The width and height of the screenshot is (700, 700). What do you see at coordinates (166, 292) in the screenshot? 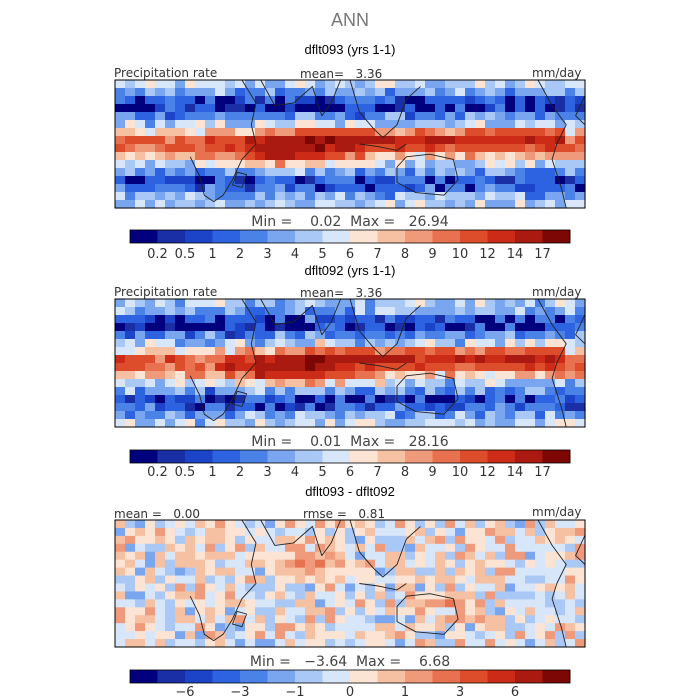
I see `panel-2-variable-label: Precipitation rate` at bounding box center [166, 292].